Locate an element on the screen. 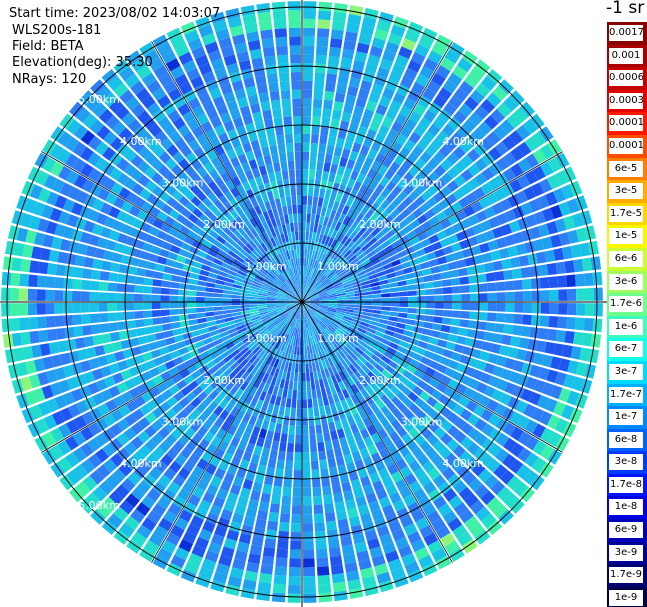 Image resolution: width=647 pixels, height=607 pixels. range-ring-label: 5.00km is located at coordinates (99, 505).